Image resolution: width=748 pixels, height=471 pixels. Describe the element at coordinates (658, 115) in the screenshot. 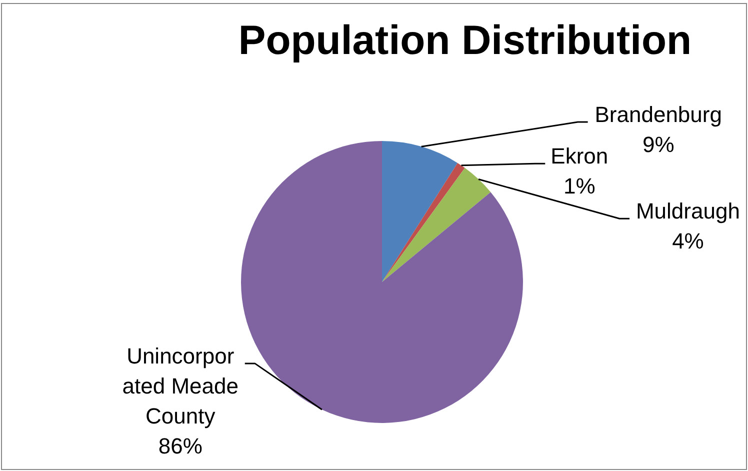

I see `slice-label: Brandenburg` at that location.